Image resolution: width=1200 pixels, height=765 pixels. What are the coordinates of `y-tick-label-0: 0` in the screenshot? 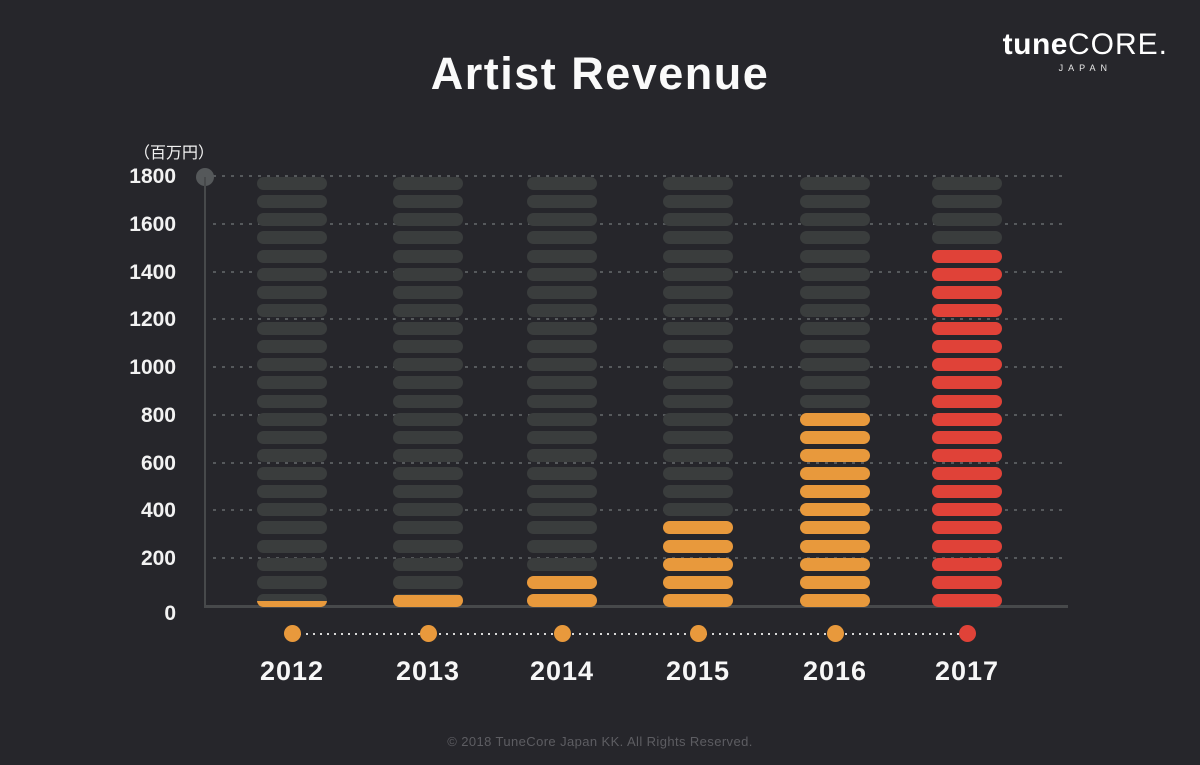 It's located at (170, 613).